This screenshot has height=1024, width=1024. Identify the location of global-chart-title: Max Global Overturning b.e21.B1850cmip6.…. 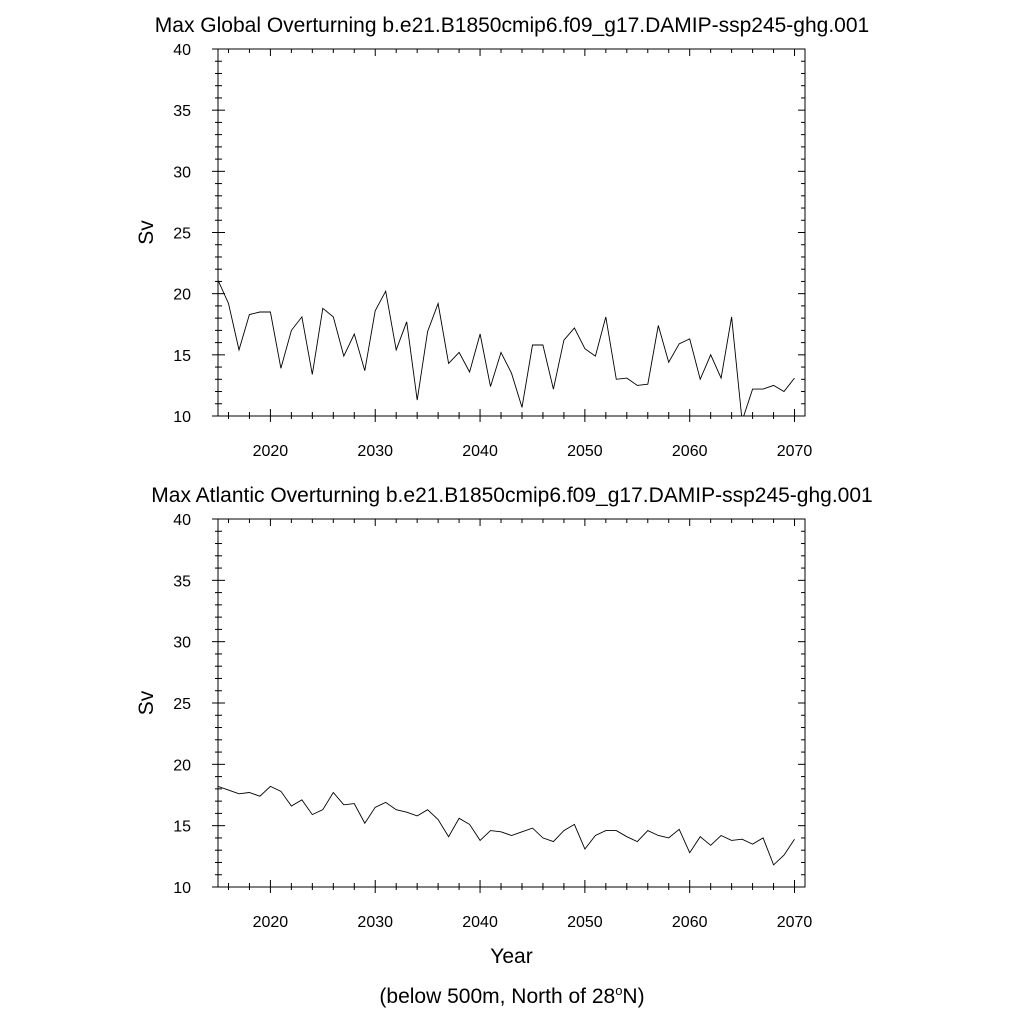
(512, 25).